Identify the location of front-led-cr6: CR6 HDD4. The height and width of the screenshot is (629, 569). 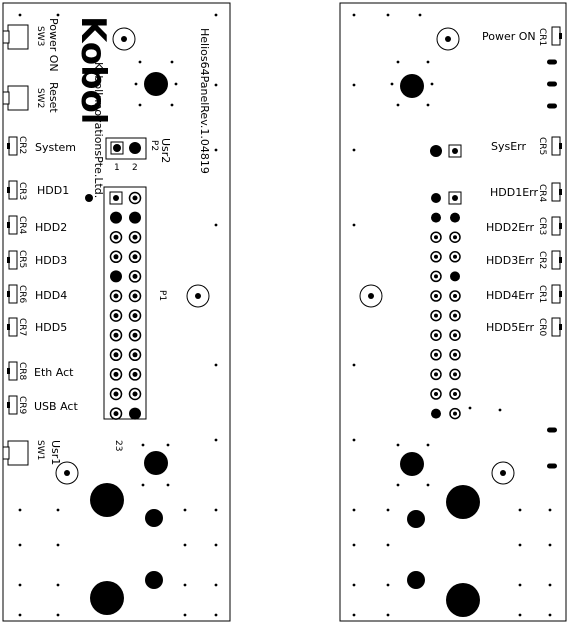
(42, 294).